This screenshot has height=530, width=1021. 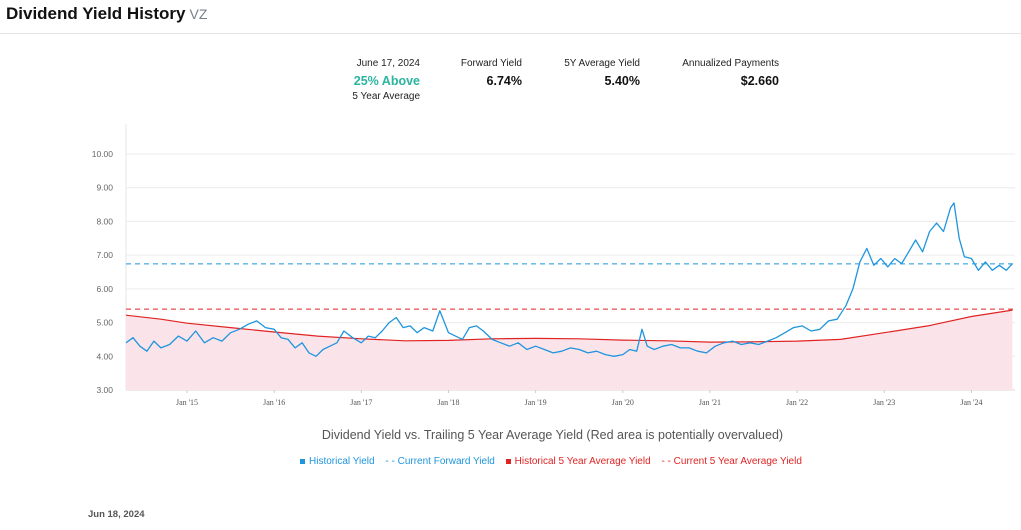 I want to click on y-tick-label: 10.00, so click(x=103, y=154).